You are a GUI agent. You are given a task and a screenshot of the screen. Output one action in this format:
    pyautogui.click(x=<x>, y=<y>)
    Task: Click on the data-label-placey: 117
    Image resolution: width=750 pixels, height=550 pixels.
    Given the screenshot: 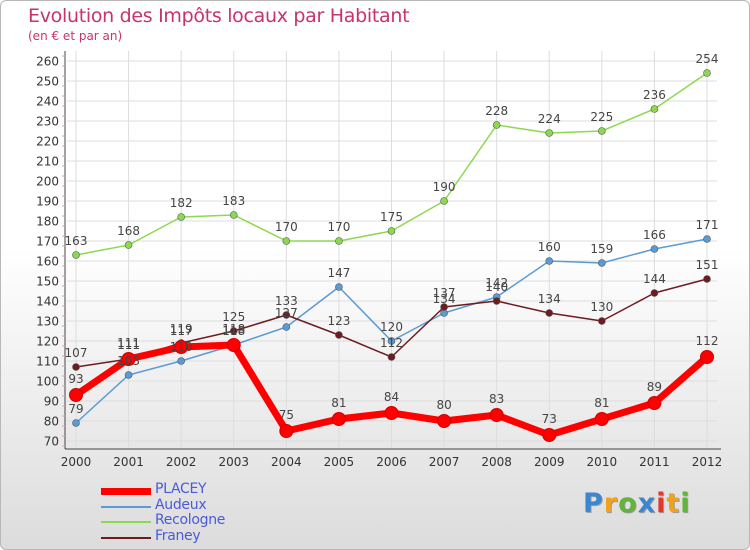 What is the action you would take?
    pyautogui.click(x=181, y=331)
    